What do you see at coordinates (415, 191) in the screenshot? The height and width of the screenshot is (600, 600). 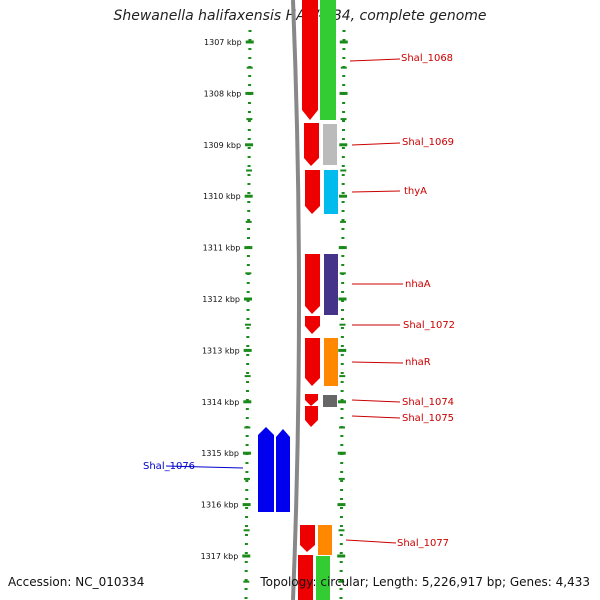 I see `gene-label: thyA` at bounding box center [415, 191].